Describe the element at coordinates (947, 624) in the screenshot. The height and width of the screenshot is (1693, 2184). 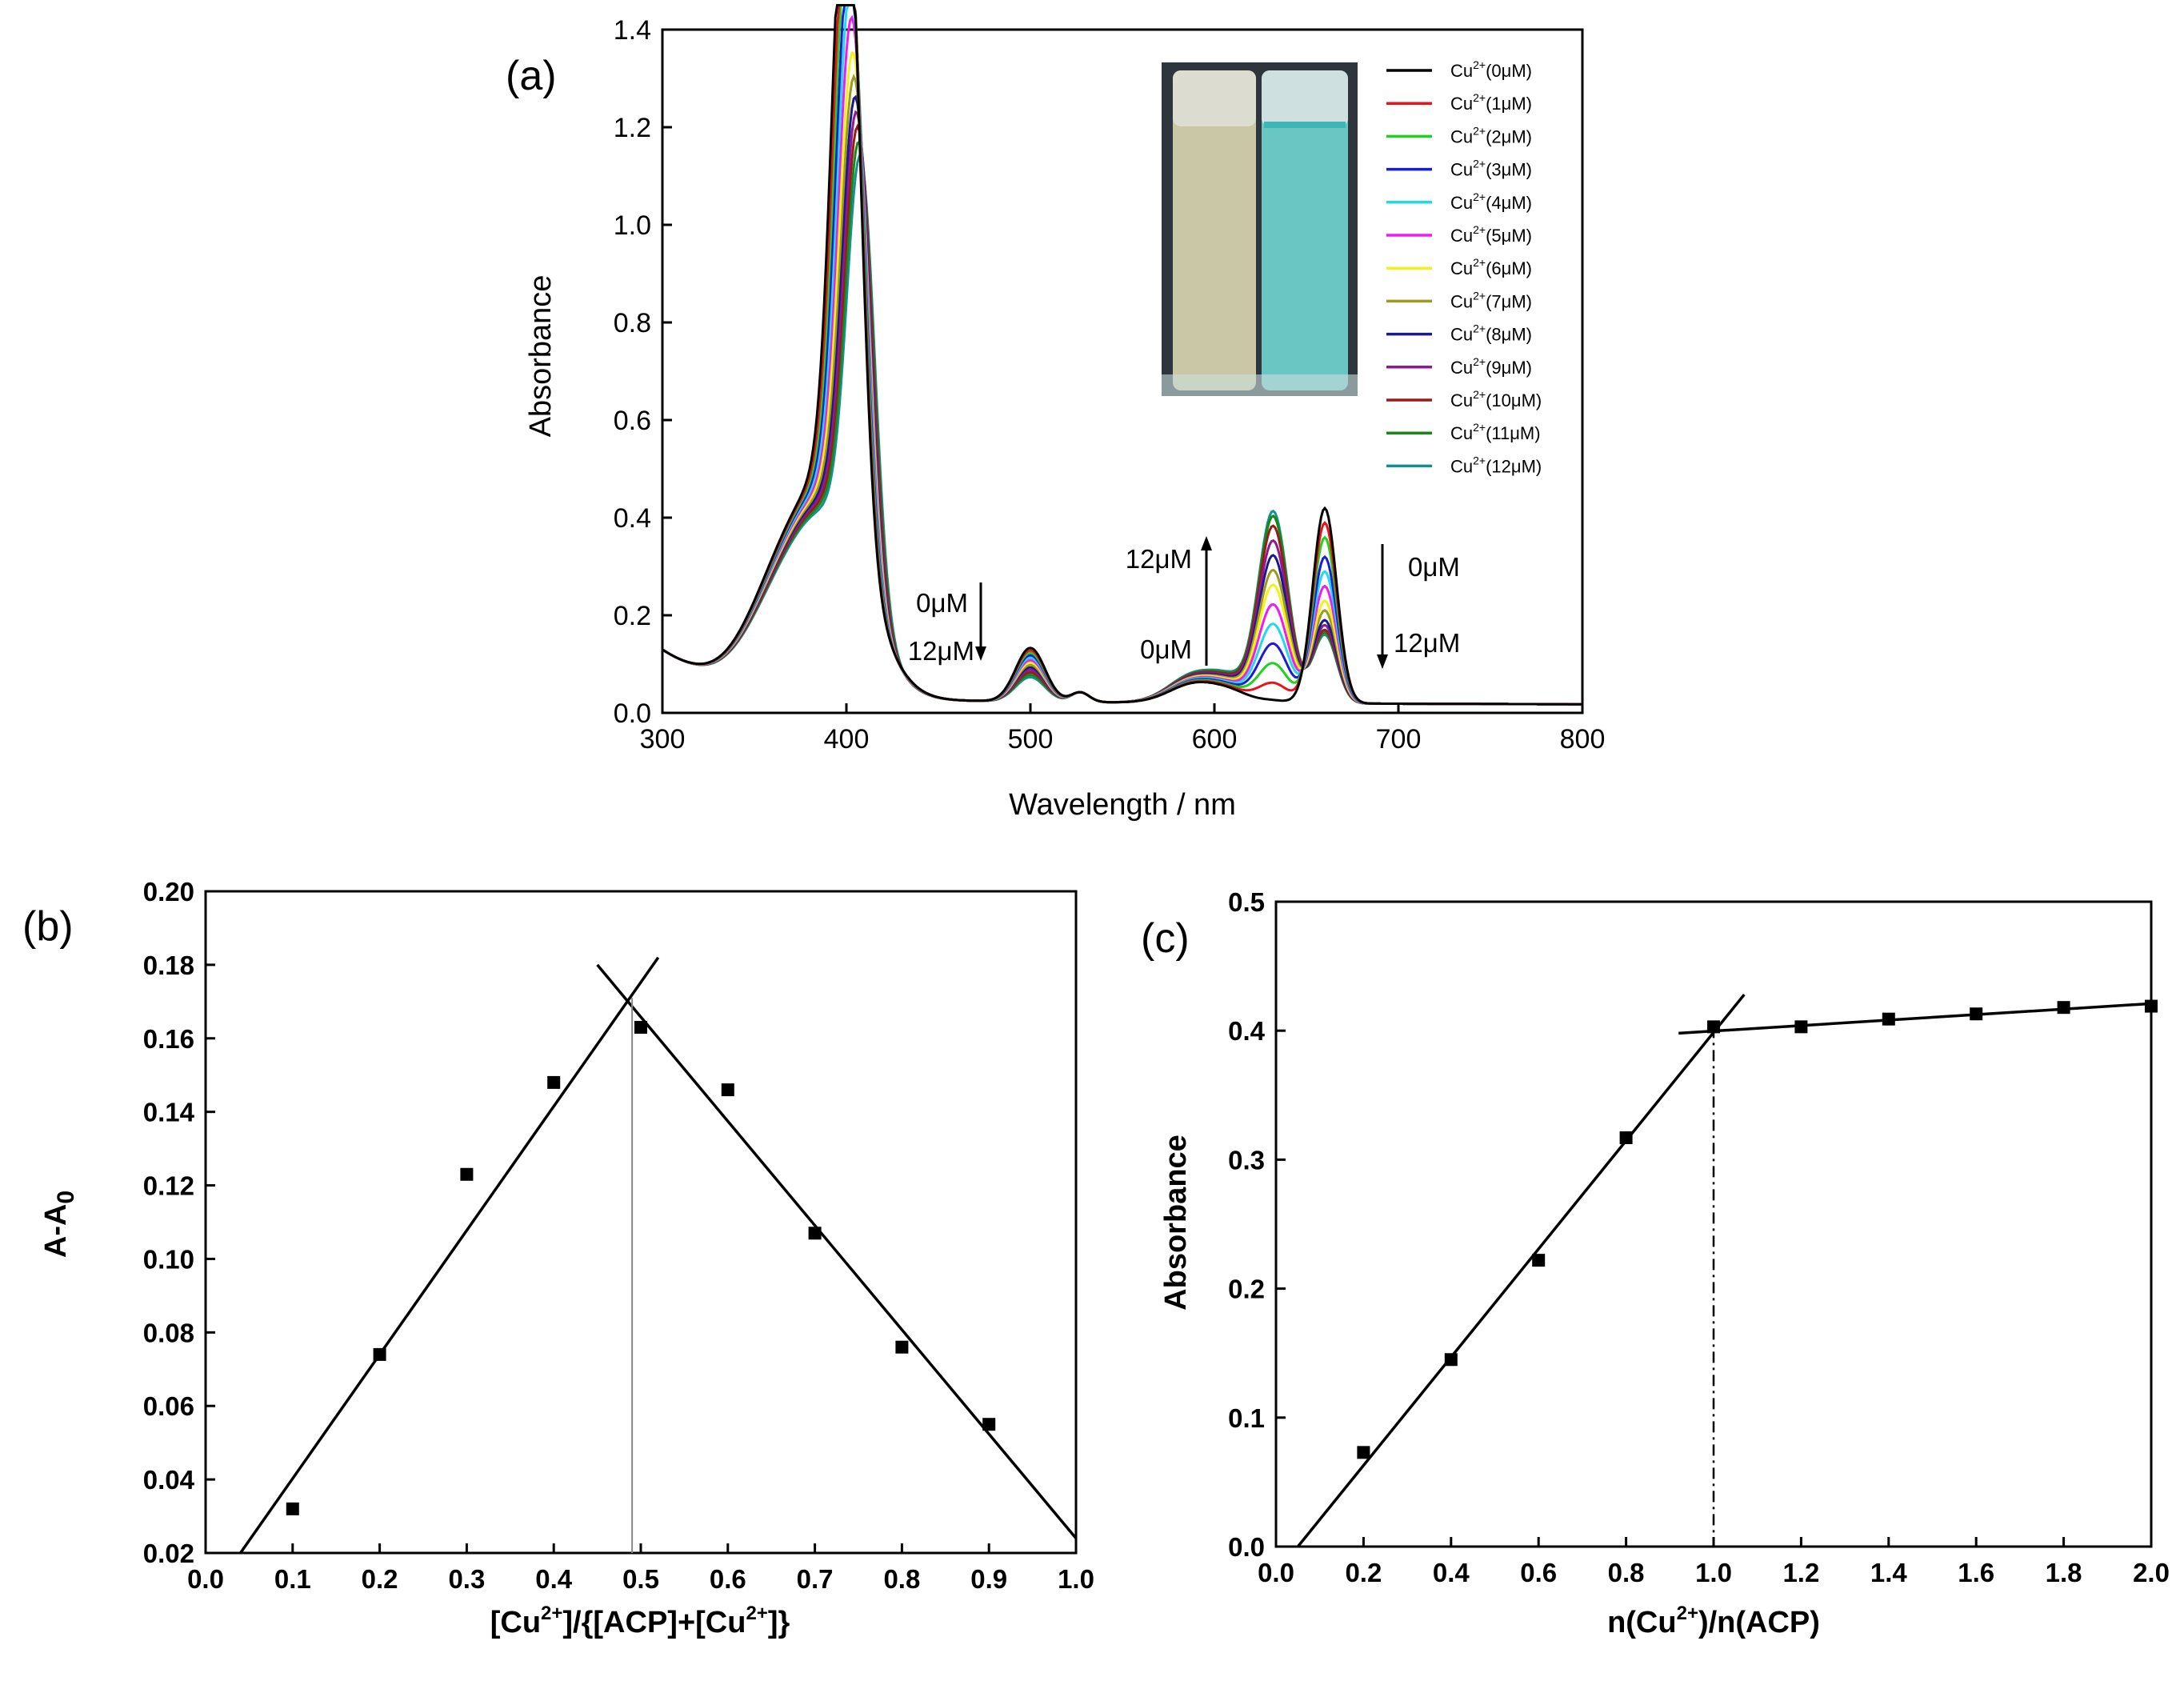
I see `arrow-400-500: 0μM 12μM` at that location.